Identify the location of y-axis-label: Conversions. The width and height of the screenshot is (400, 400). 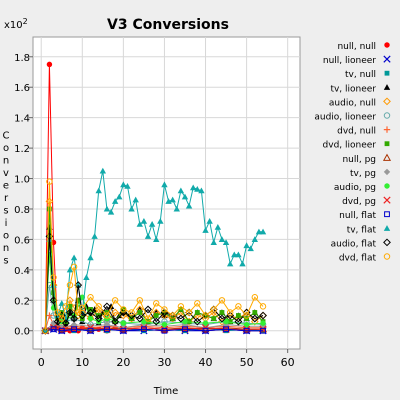
(6, 199).